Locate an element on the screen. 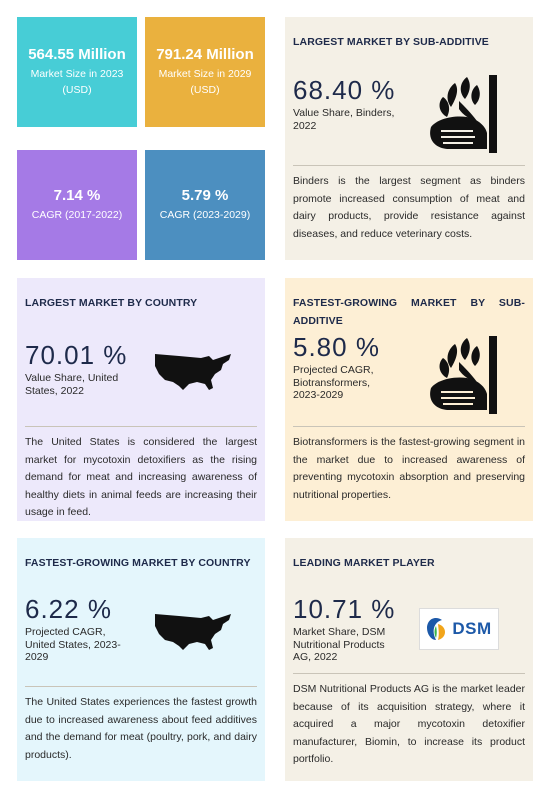 The height and width of the screenshot is (799, 550). stat-value: 7.14 % is located at coordinates (77, 195).